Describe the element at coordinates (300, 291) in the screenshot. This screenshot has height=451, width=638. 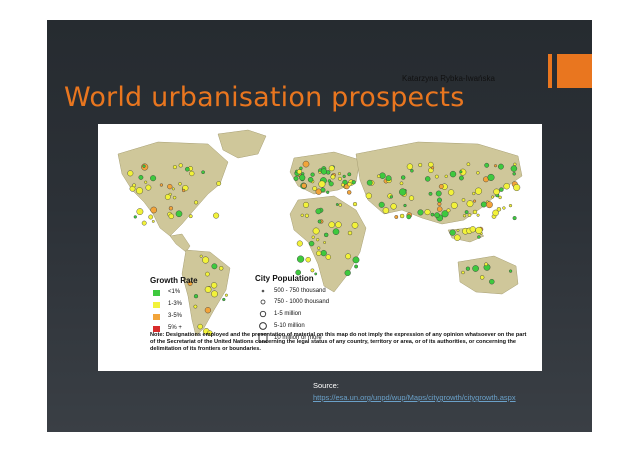
I see `population-label-1: 500 - 750 thousand` at that location.